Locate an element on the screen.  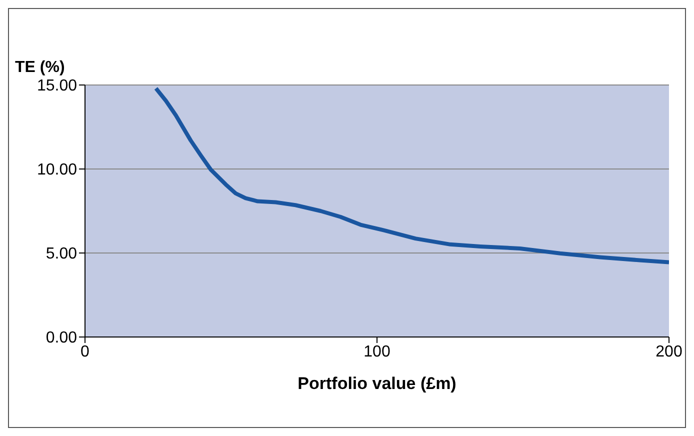
y-axis-title: TE (%) is located at coordinates (40, 68).